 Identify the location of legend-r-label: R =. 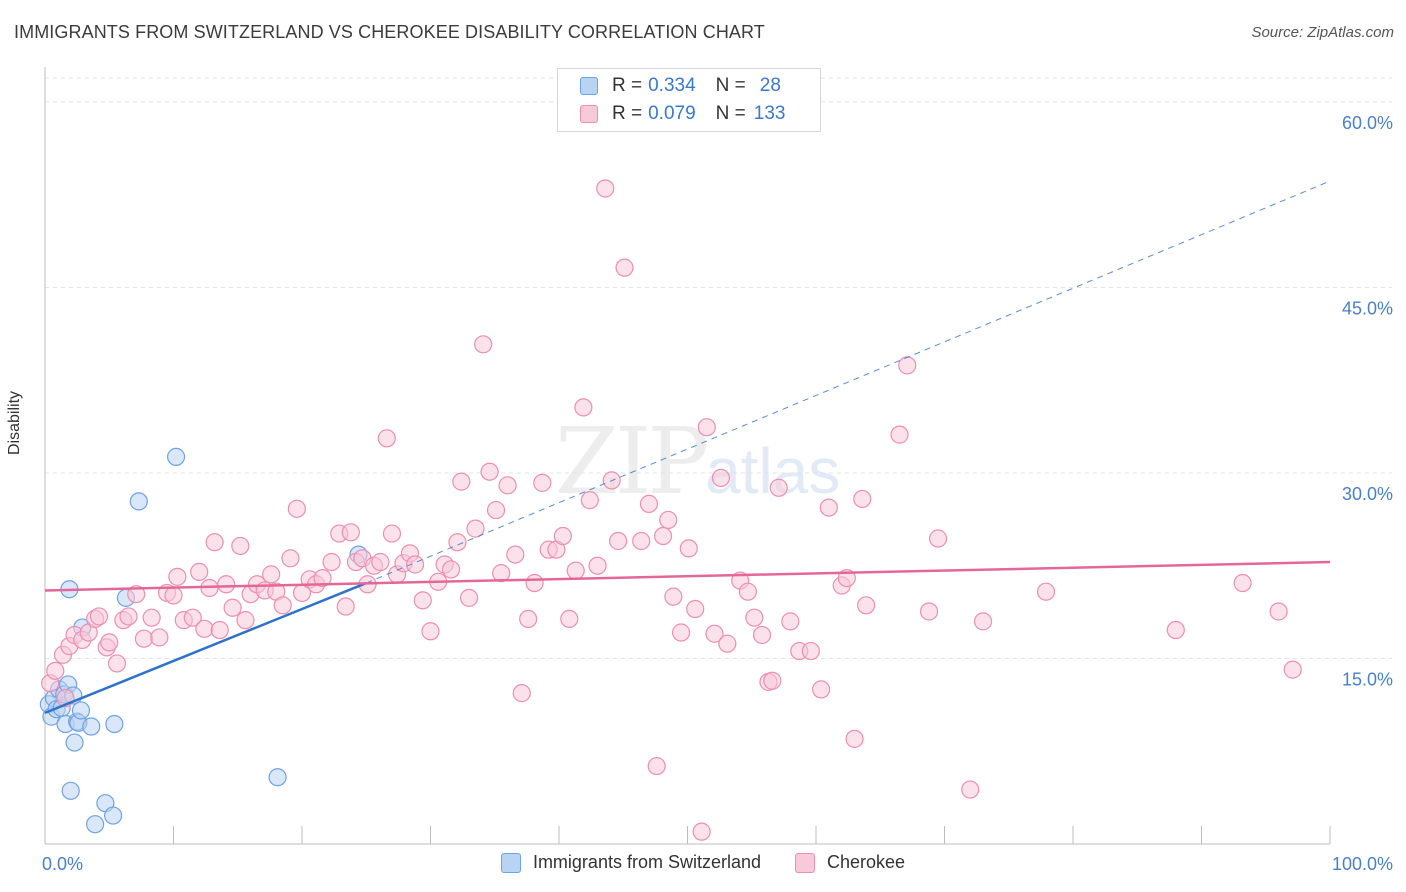
(627, 85).